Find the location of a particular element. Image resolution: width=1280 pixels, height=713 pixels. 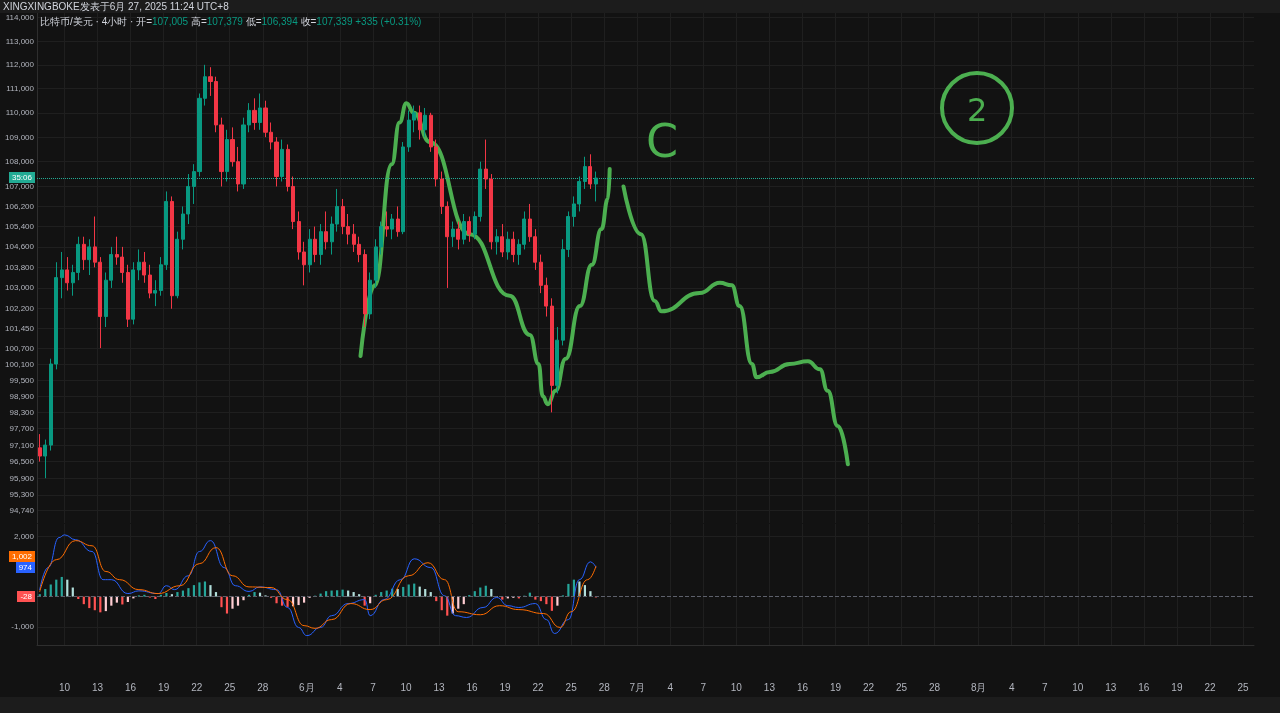

y-tick-label: 2,000 is located at coordinates (24, 536).